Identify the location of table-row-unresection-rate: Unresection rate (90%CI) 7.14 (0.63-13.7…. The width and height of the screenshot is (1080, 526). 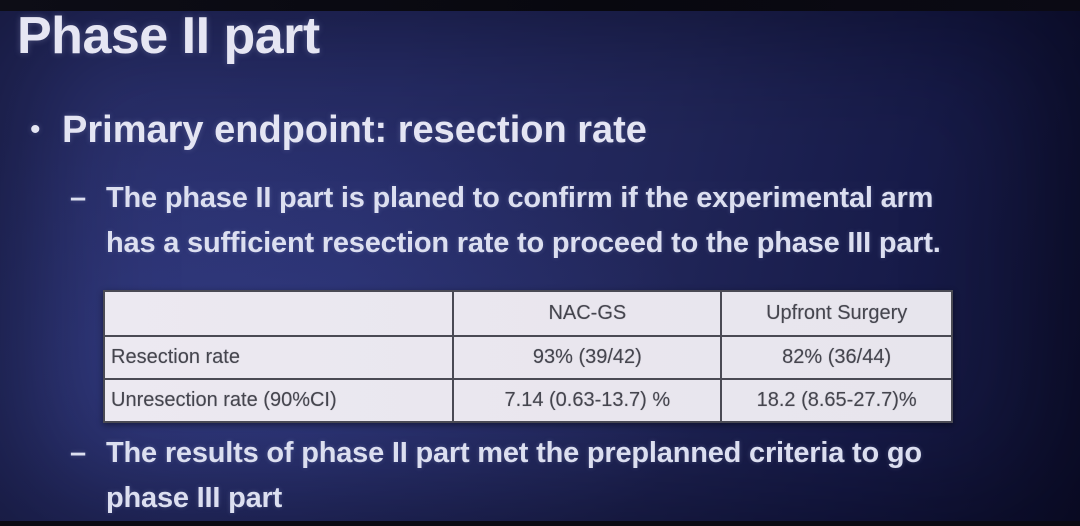
(527, 400).